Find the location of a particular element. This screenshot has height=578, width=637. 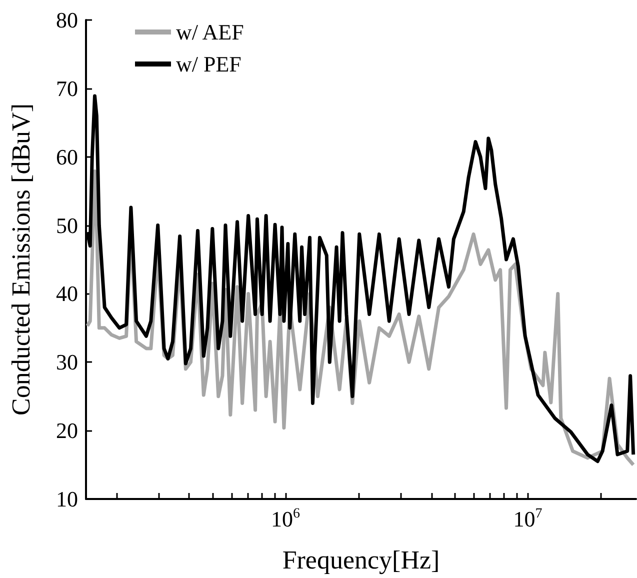

y-tick-label: 50 is located at coordinates (67, 225).